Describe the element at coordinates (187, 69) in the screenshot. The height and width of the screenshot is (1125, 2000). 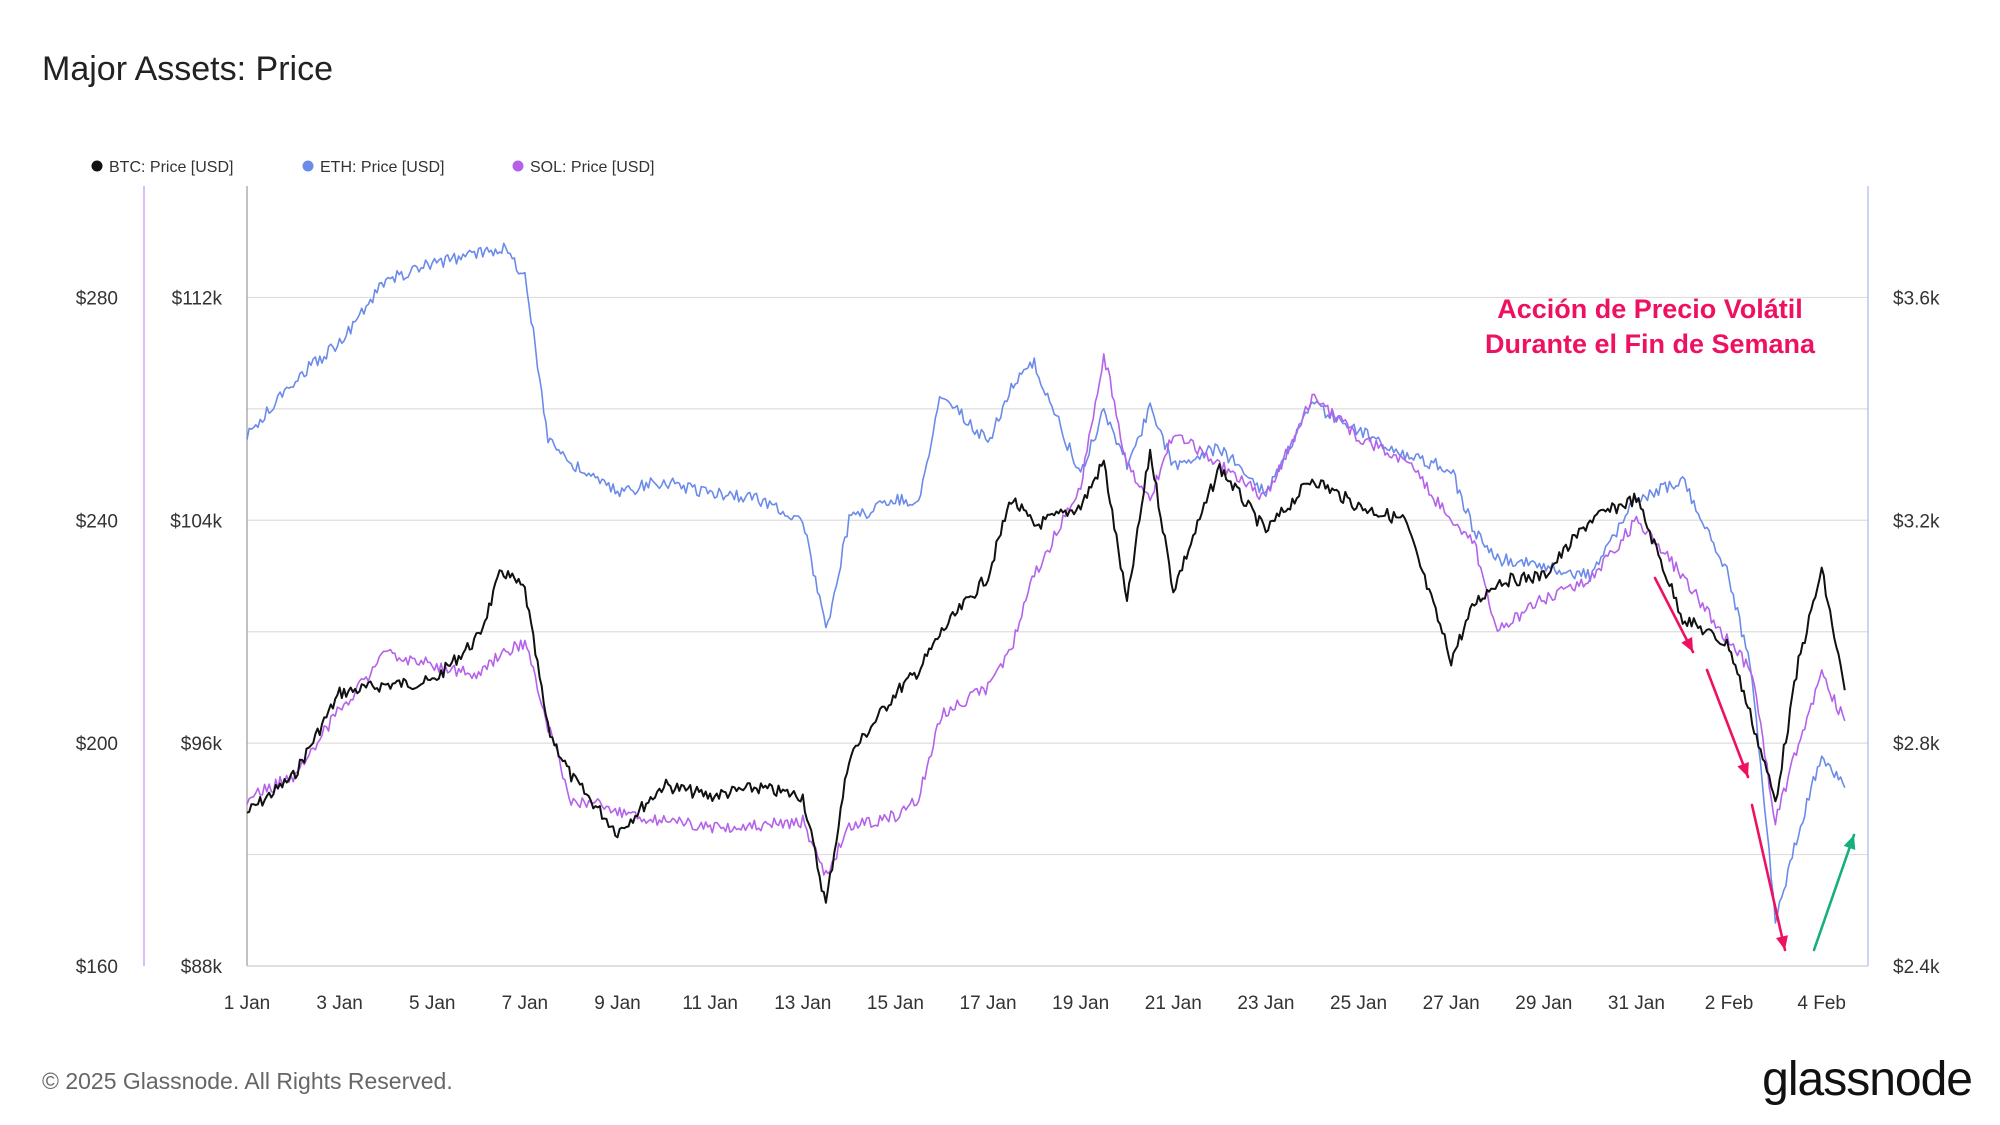
I see `chart-title: Major Assets: Price` at that location.